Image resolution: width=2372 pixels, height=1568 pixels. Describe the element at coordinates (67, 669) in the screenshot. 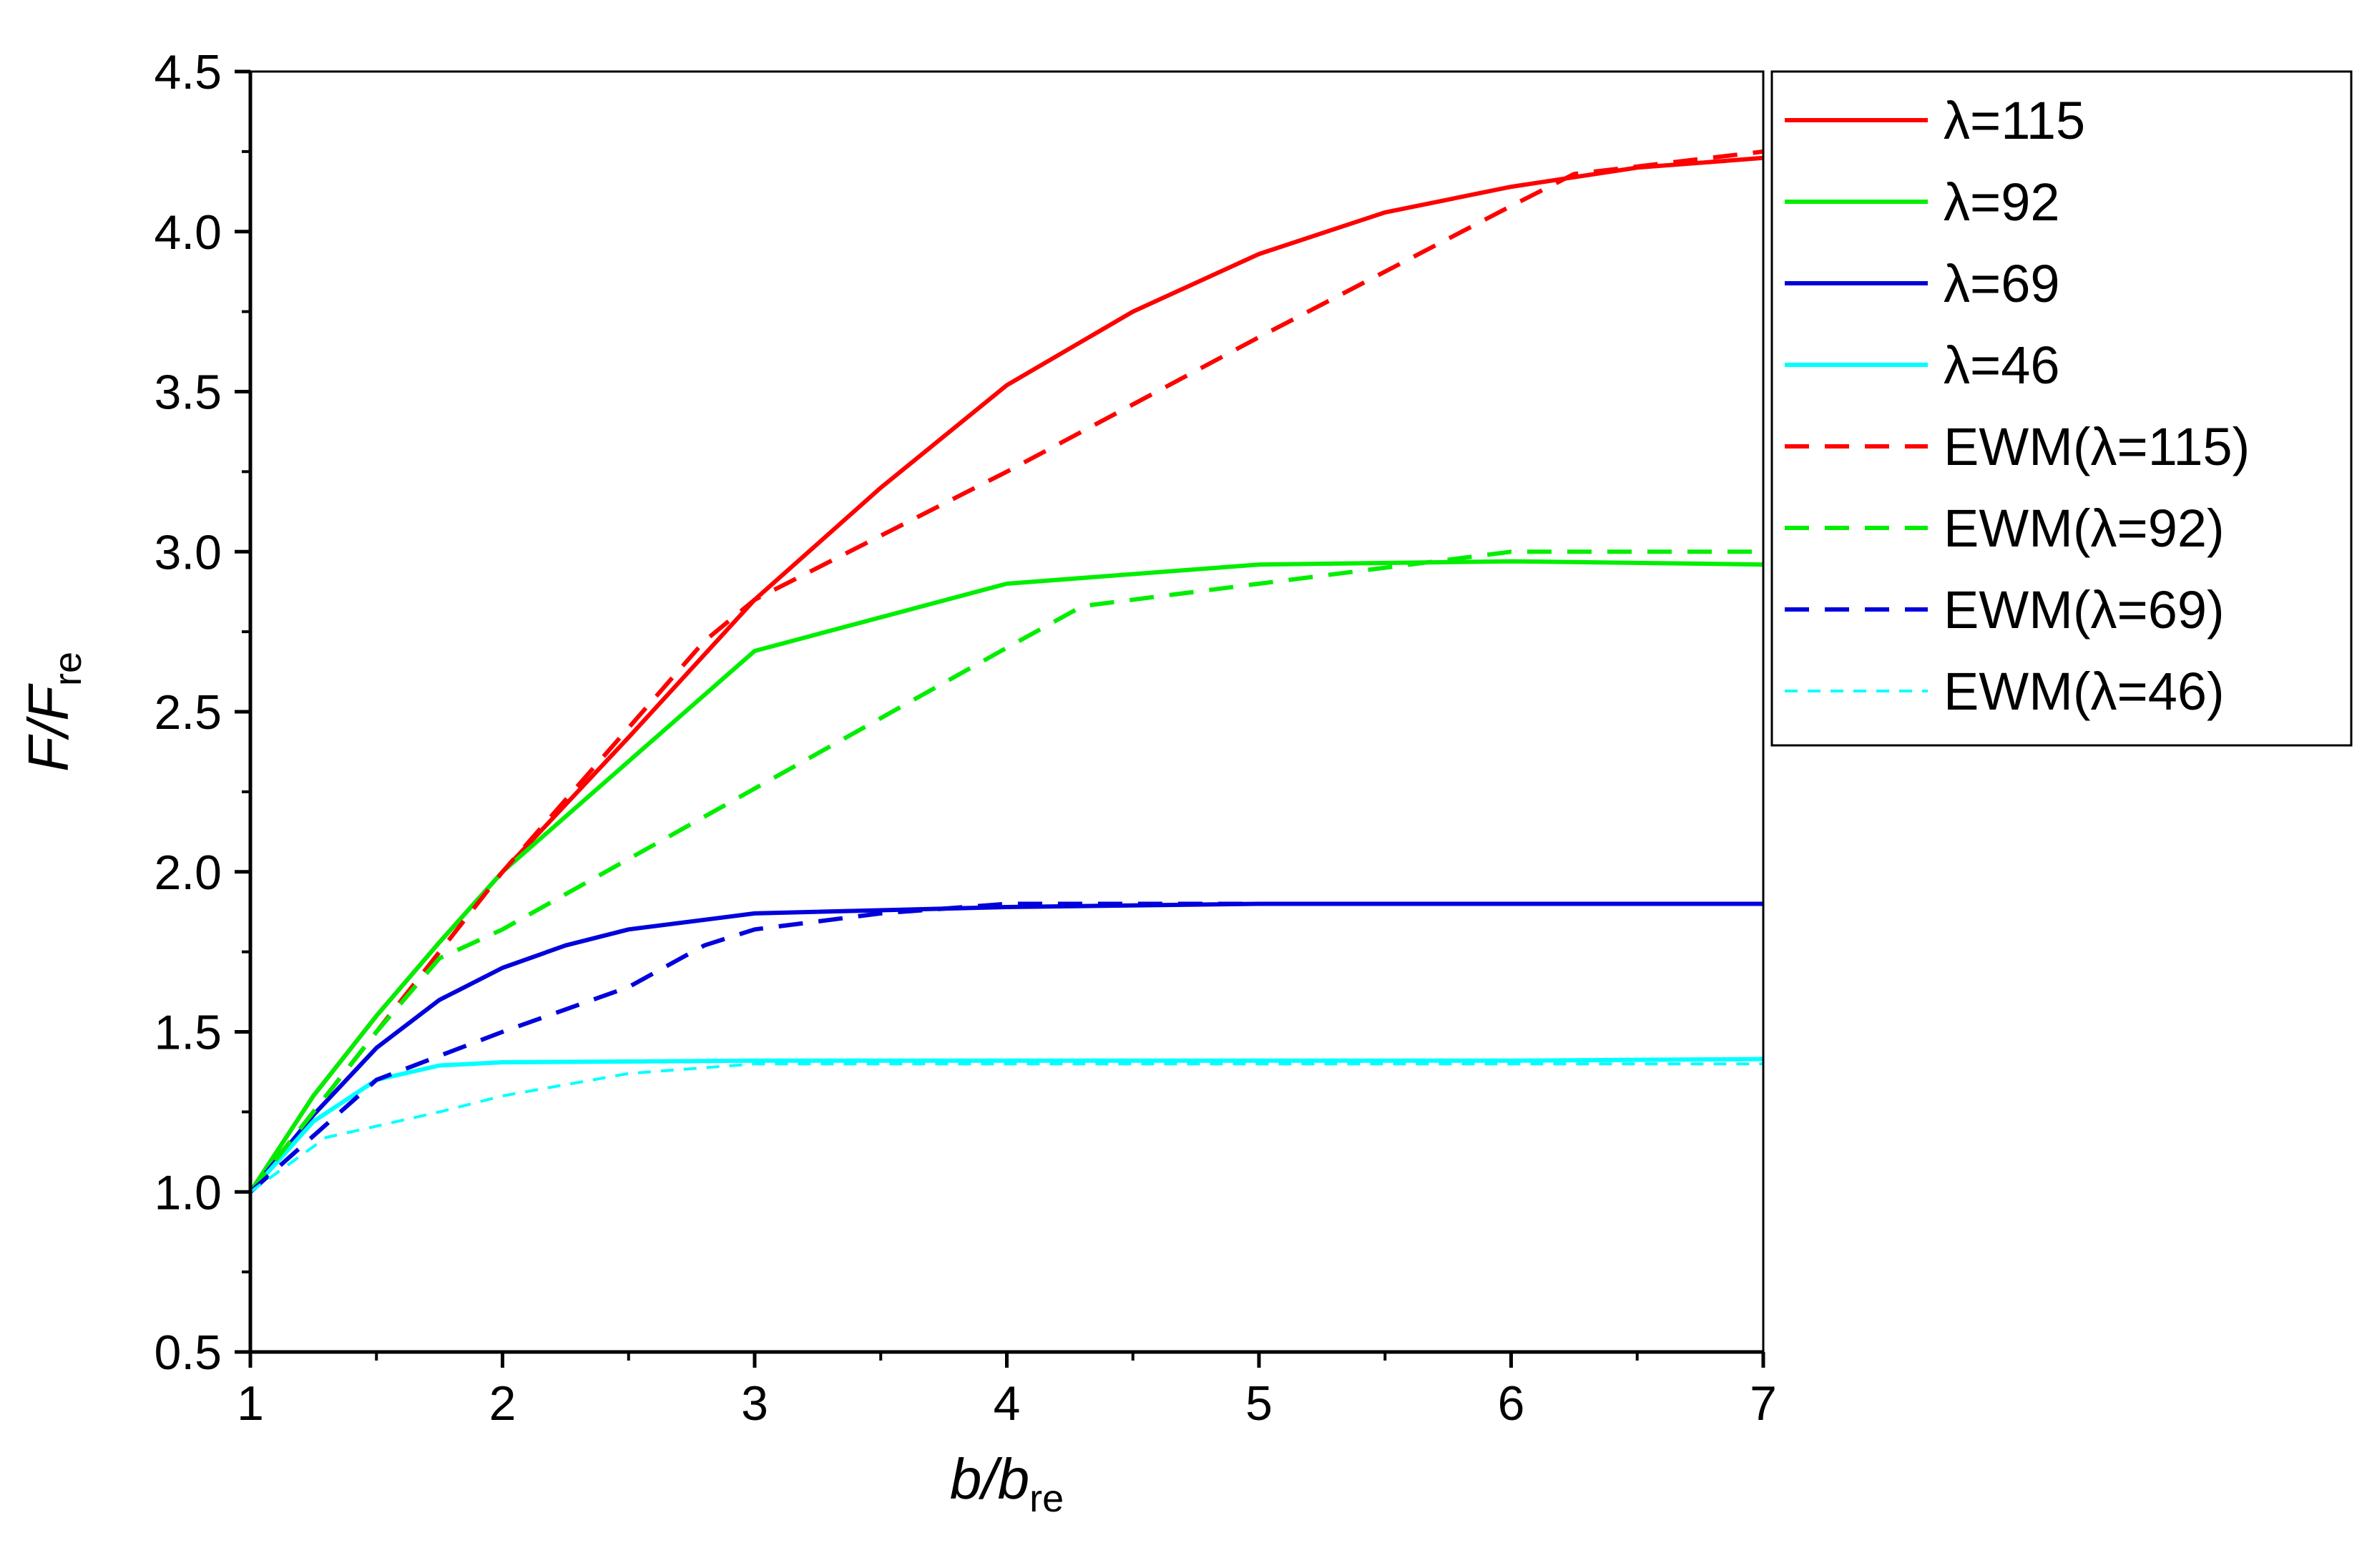

I see `y-axis-title-sub: re` at that location.